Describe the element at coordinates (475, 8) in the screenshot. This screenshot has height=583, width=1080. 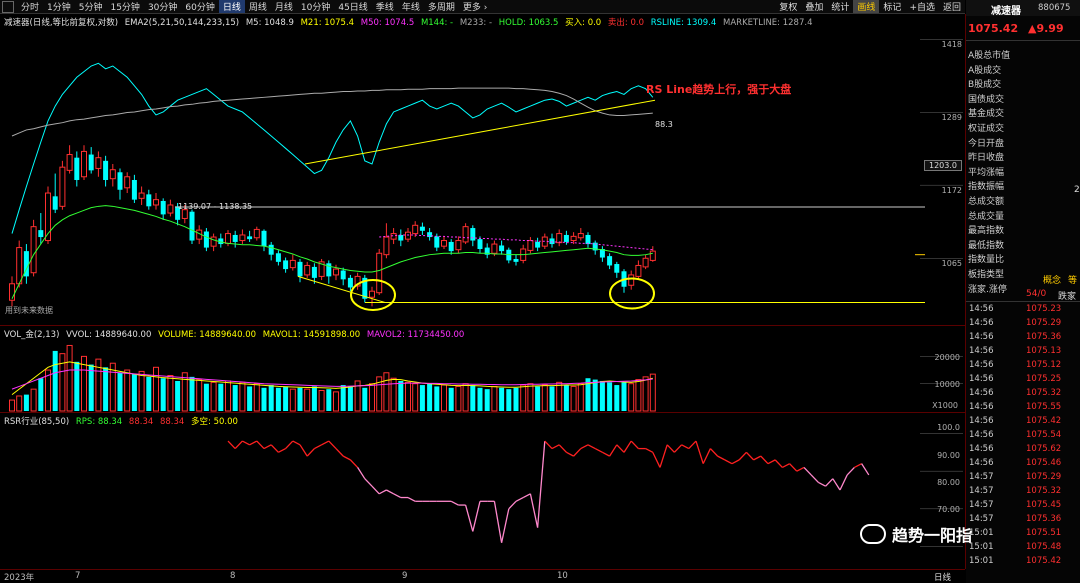
I see `period-tab: 更多 ›` at that location.